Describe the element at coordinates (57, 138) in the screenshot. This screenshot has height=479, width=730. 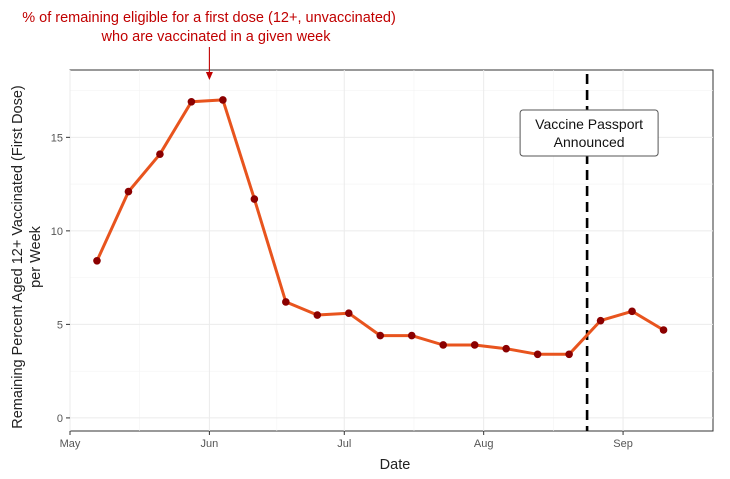
I see `y-tick-label: 15` at that location.